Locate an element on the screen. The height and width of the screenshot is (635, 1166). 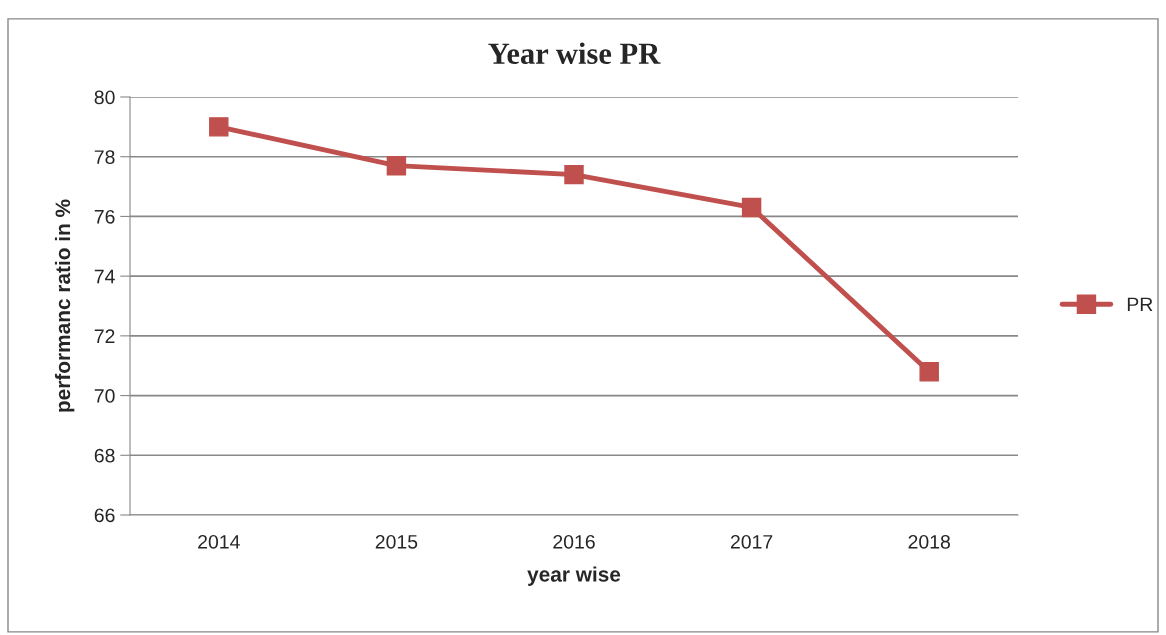
y-tick-label: 78 is located at coordinates (104, 157).